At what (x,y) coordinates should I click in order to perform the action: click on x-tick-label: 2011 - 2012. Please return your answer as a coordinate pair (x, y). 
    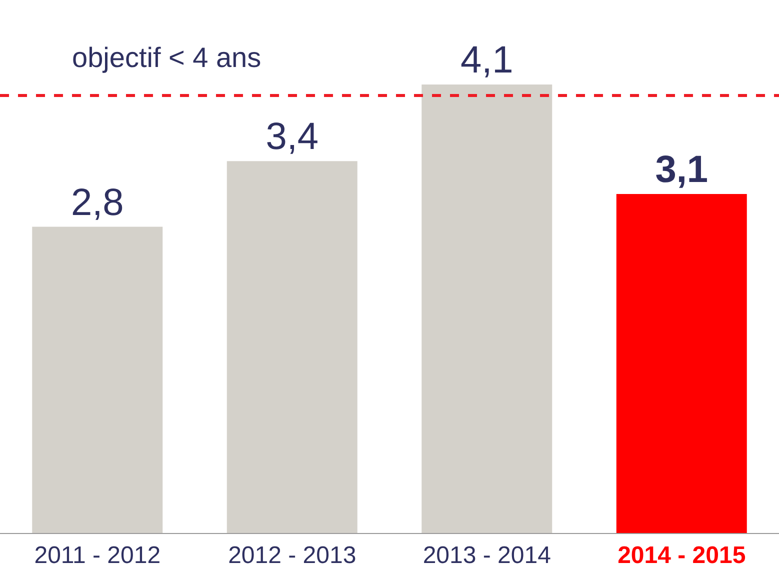
    Looking at the image, I should click on (97, 555).